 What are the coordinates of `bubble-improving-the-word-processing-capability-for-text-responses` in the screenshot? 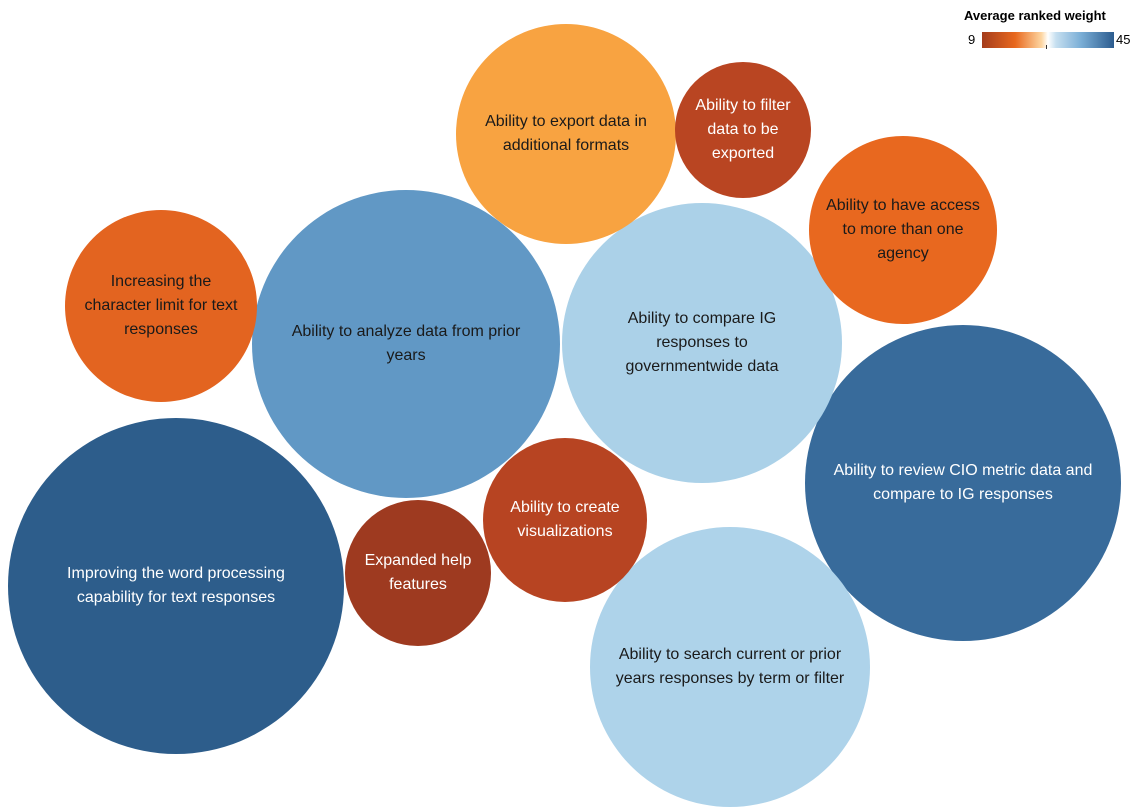 It's located at (176, 586).